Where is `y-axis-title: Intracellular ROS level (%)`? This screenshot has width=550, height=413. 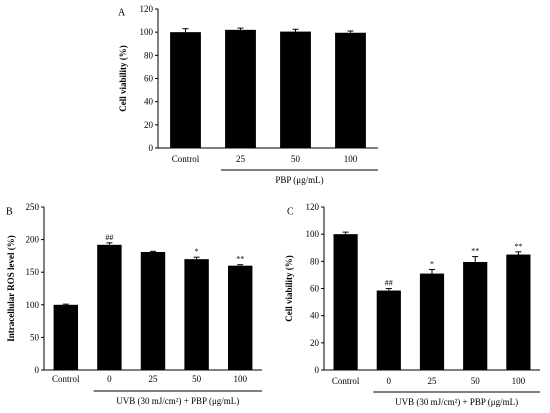 y-axis-title: Intracellular ROS level (%) is located at coordinates (11, 288).